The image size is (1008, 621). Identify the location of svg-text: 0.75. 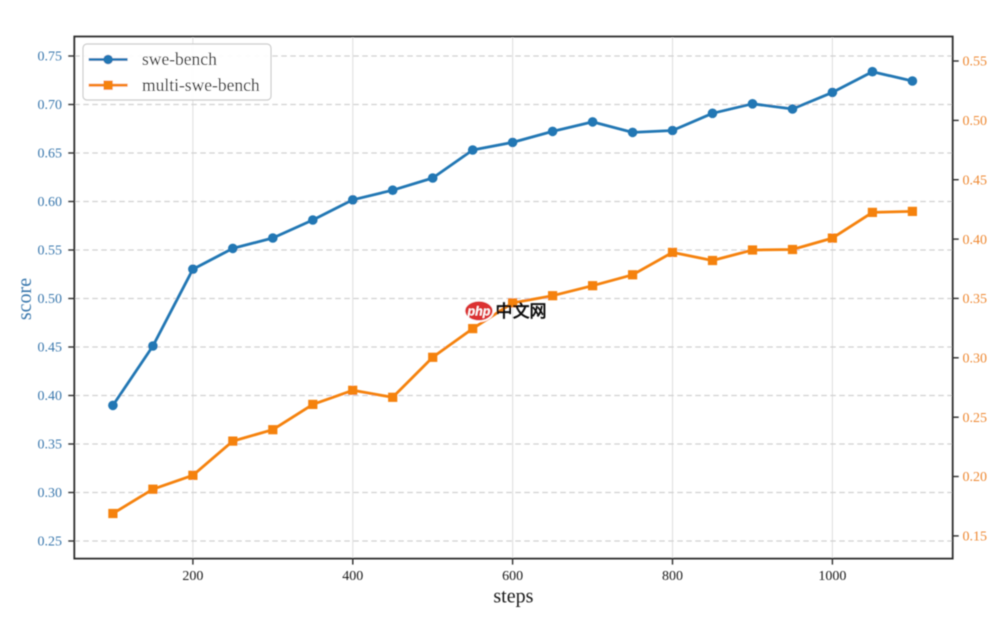
(50, 57).